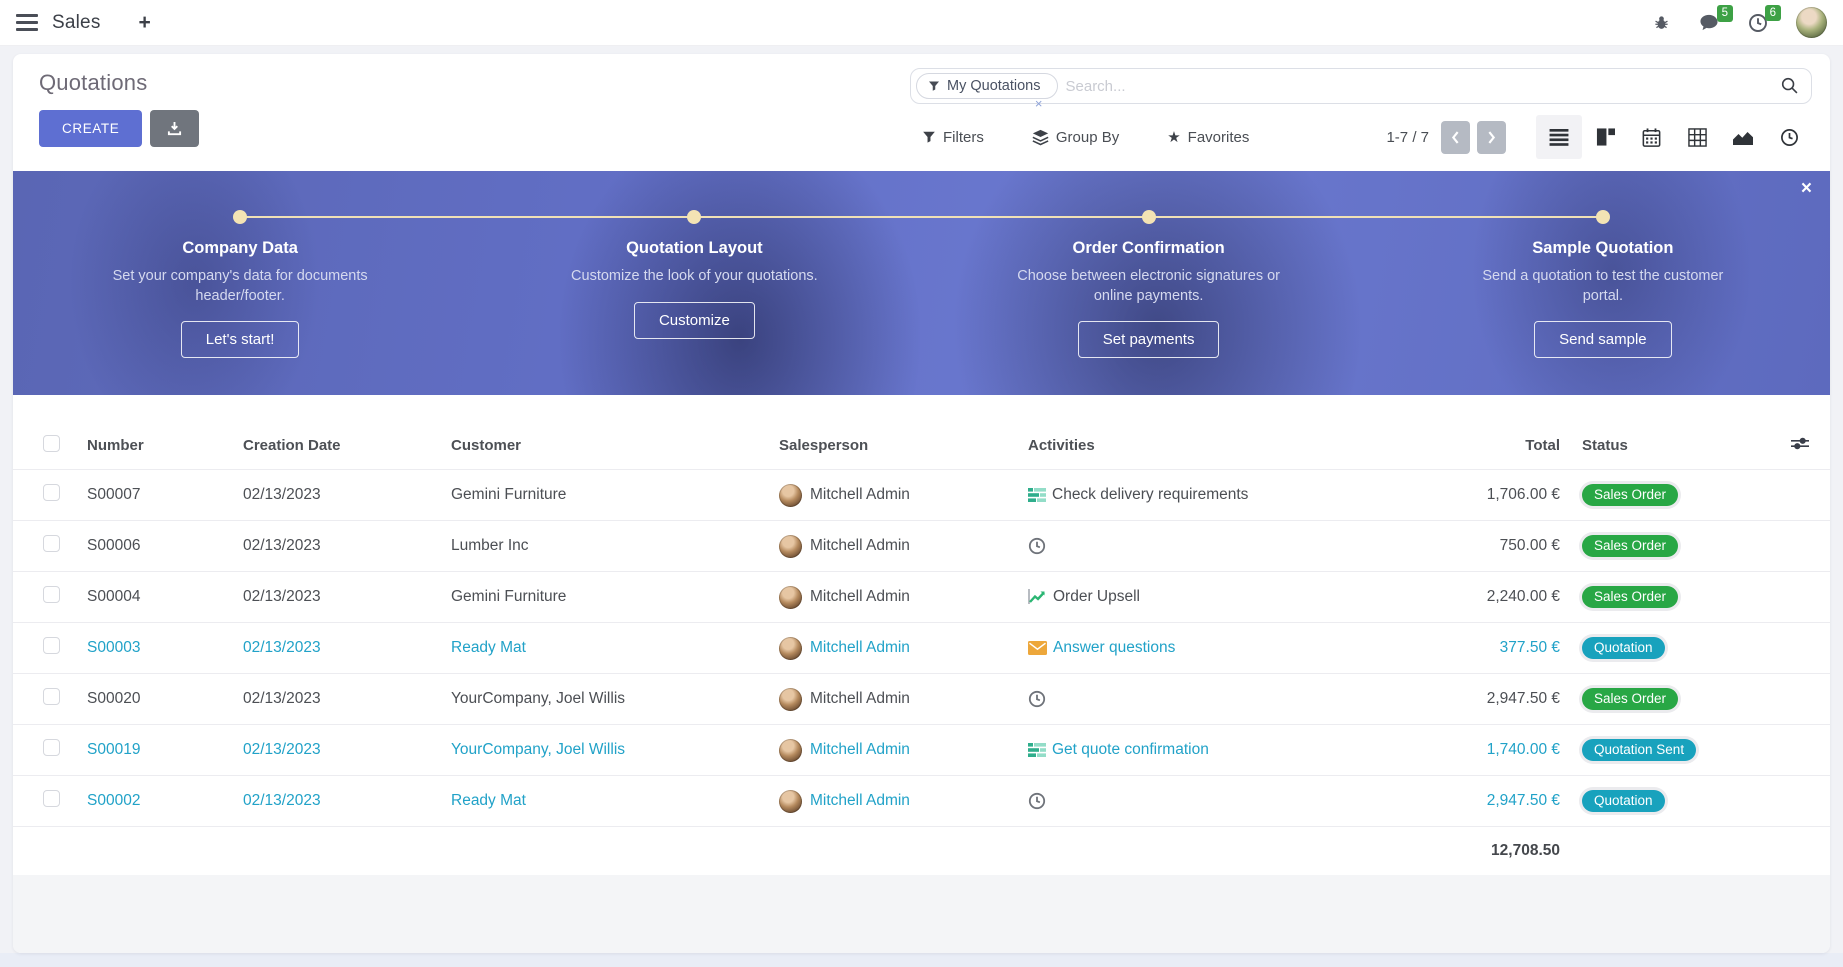  I want to click on user-avatar, so click(1811, 22).